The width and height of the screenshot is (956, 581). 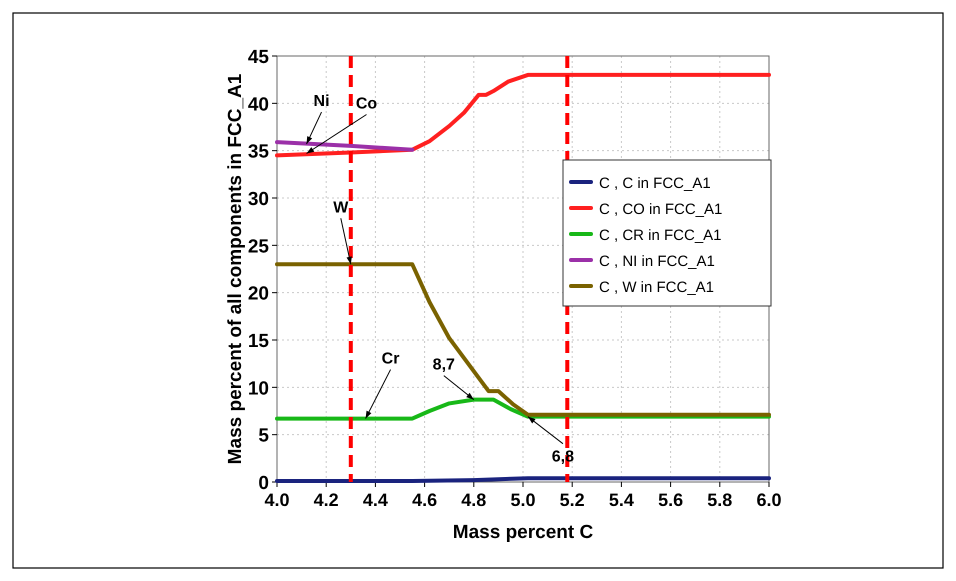 I want to click on line-series, so click(x=523, y=115).